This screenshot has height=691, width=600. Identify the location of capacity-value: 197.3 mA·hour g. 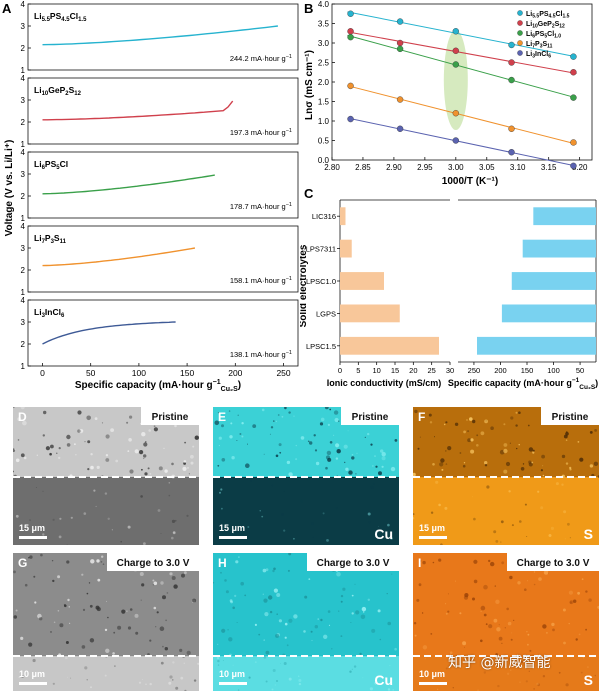
(258, 132).